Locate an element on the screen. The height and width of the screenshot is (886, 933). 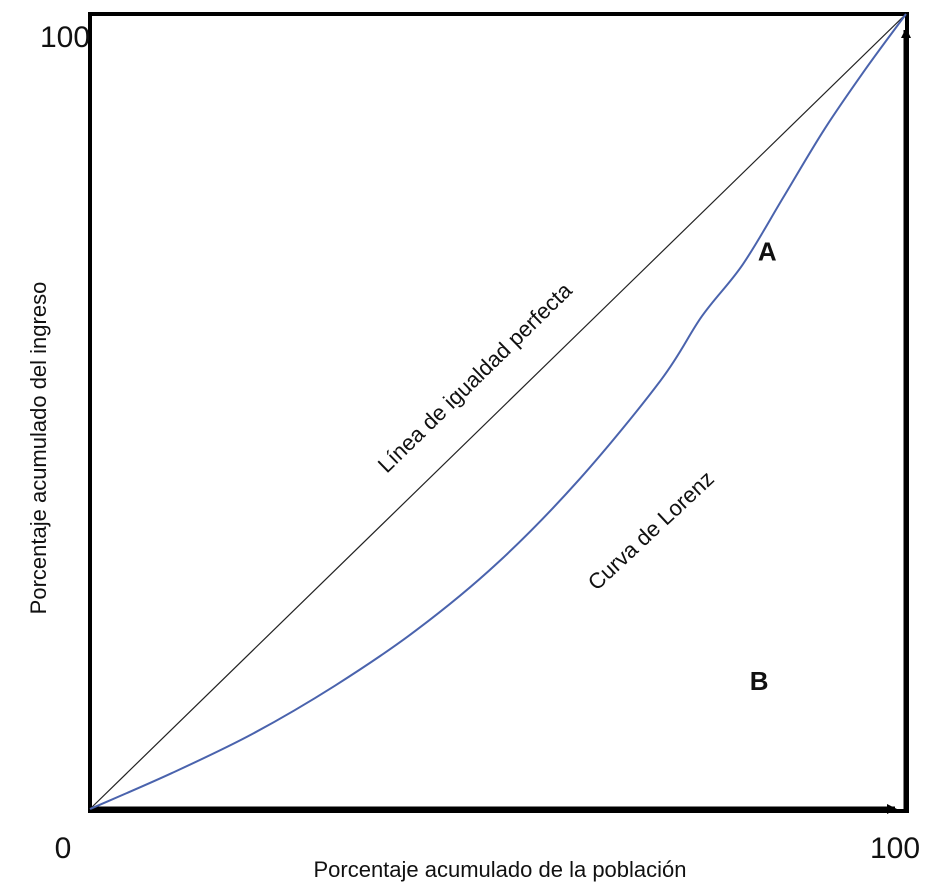
region-b-label: B is located at coordinates (759, 681).